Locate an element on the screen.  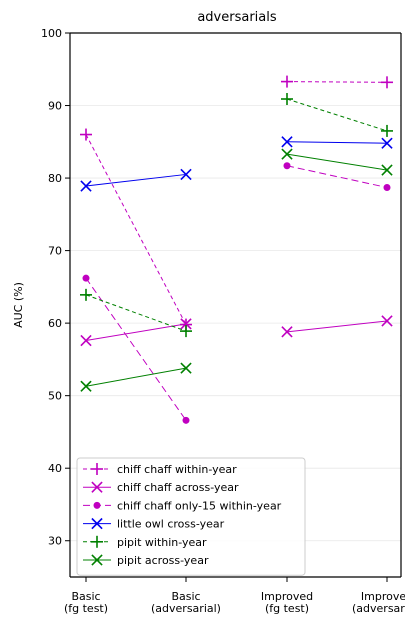
series-chiff-chaff-across-year is located at coordinates (236, 331).